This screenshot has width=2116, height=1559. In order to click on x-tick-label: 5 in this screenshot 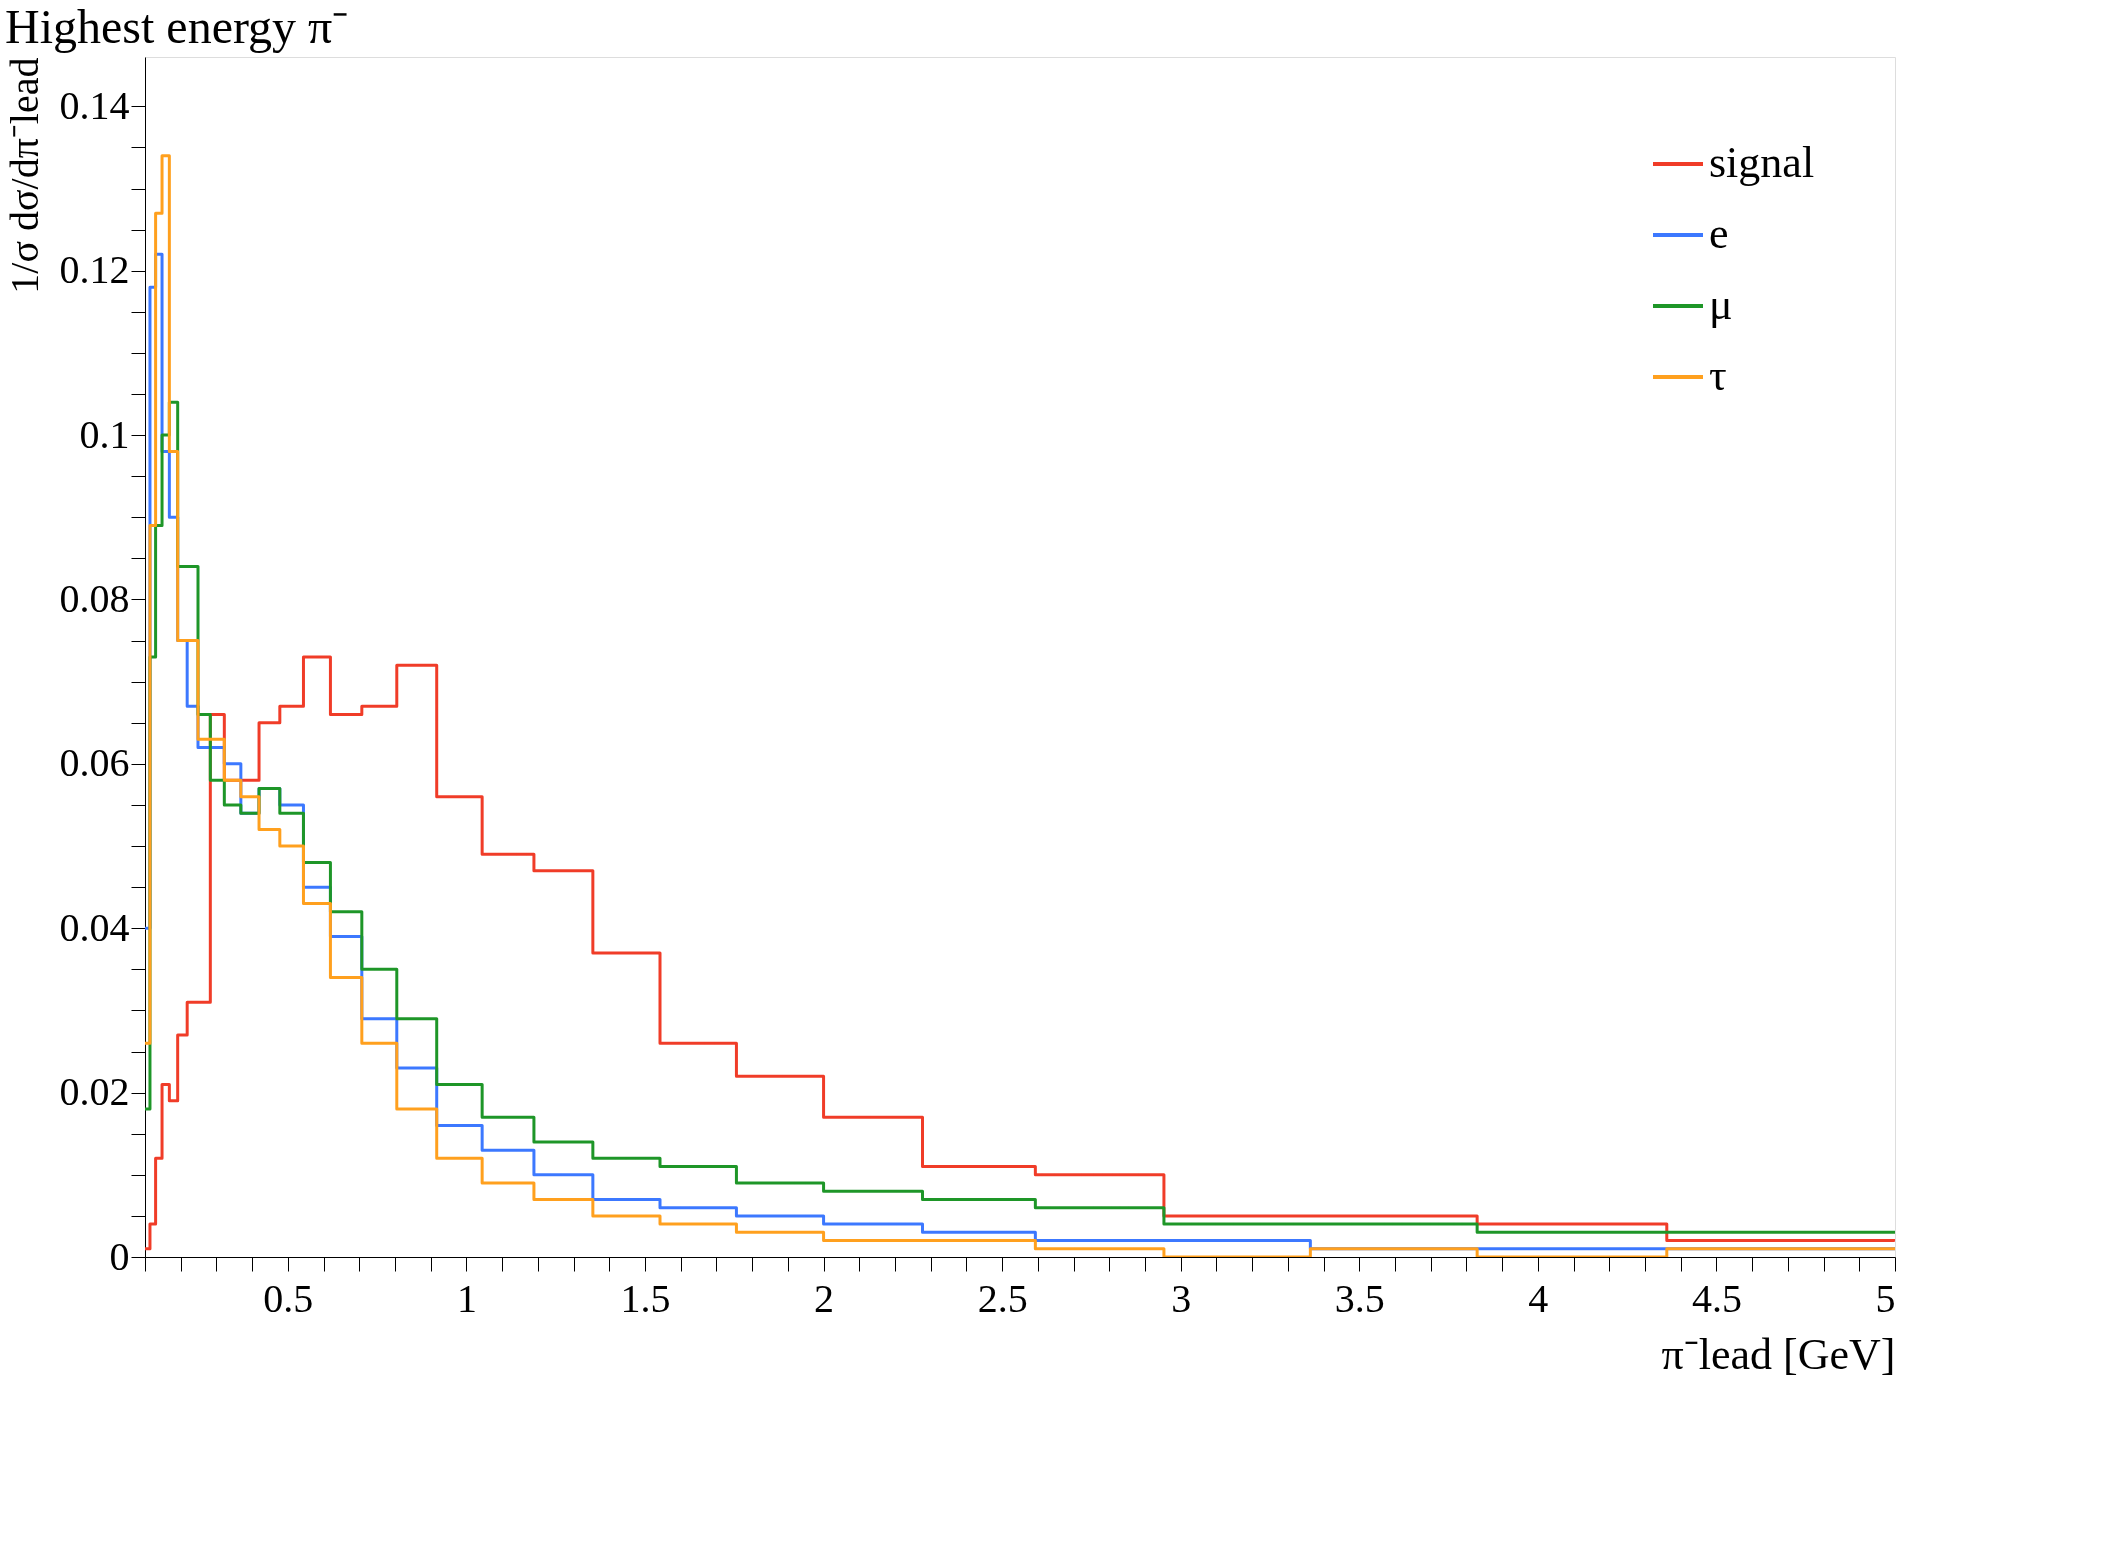, I will do `click(1885, 1298)`.